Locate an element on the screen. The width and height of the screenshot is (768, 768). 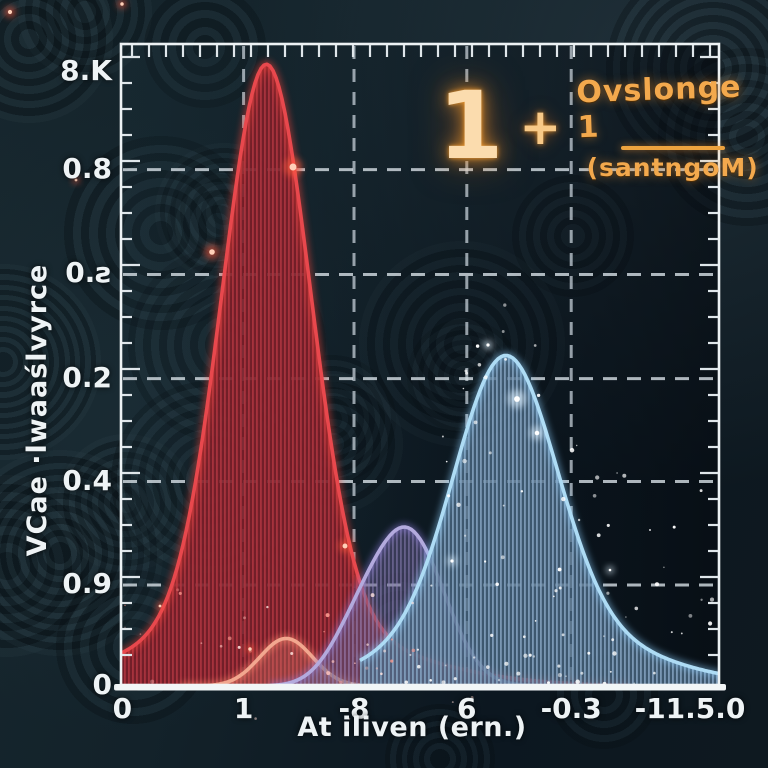
y-tick-label: 0.4 is located at coordinates (87, 480).